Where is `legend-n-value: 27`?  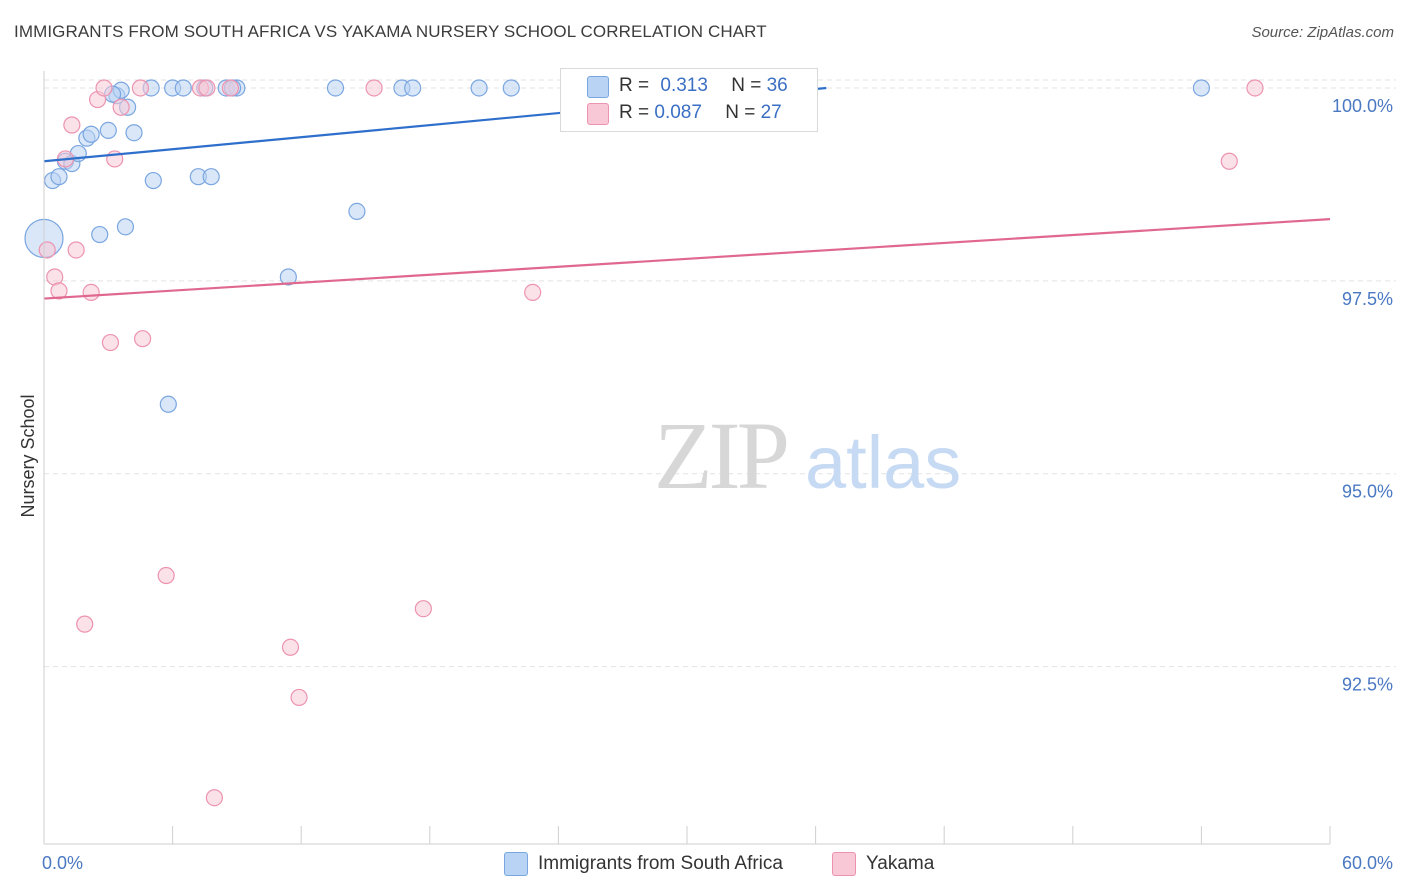 legend-n-value: 27 is located at coordinates (771, 112).